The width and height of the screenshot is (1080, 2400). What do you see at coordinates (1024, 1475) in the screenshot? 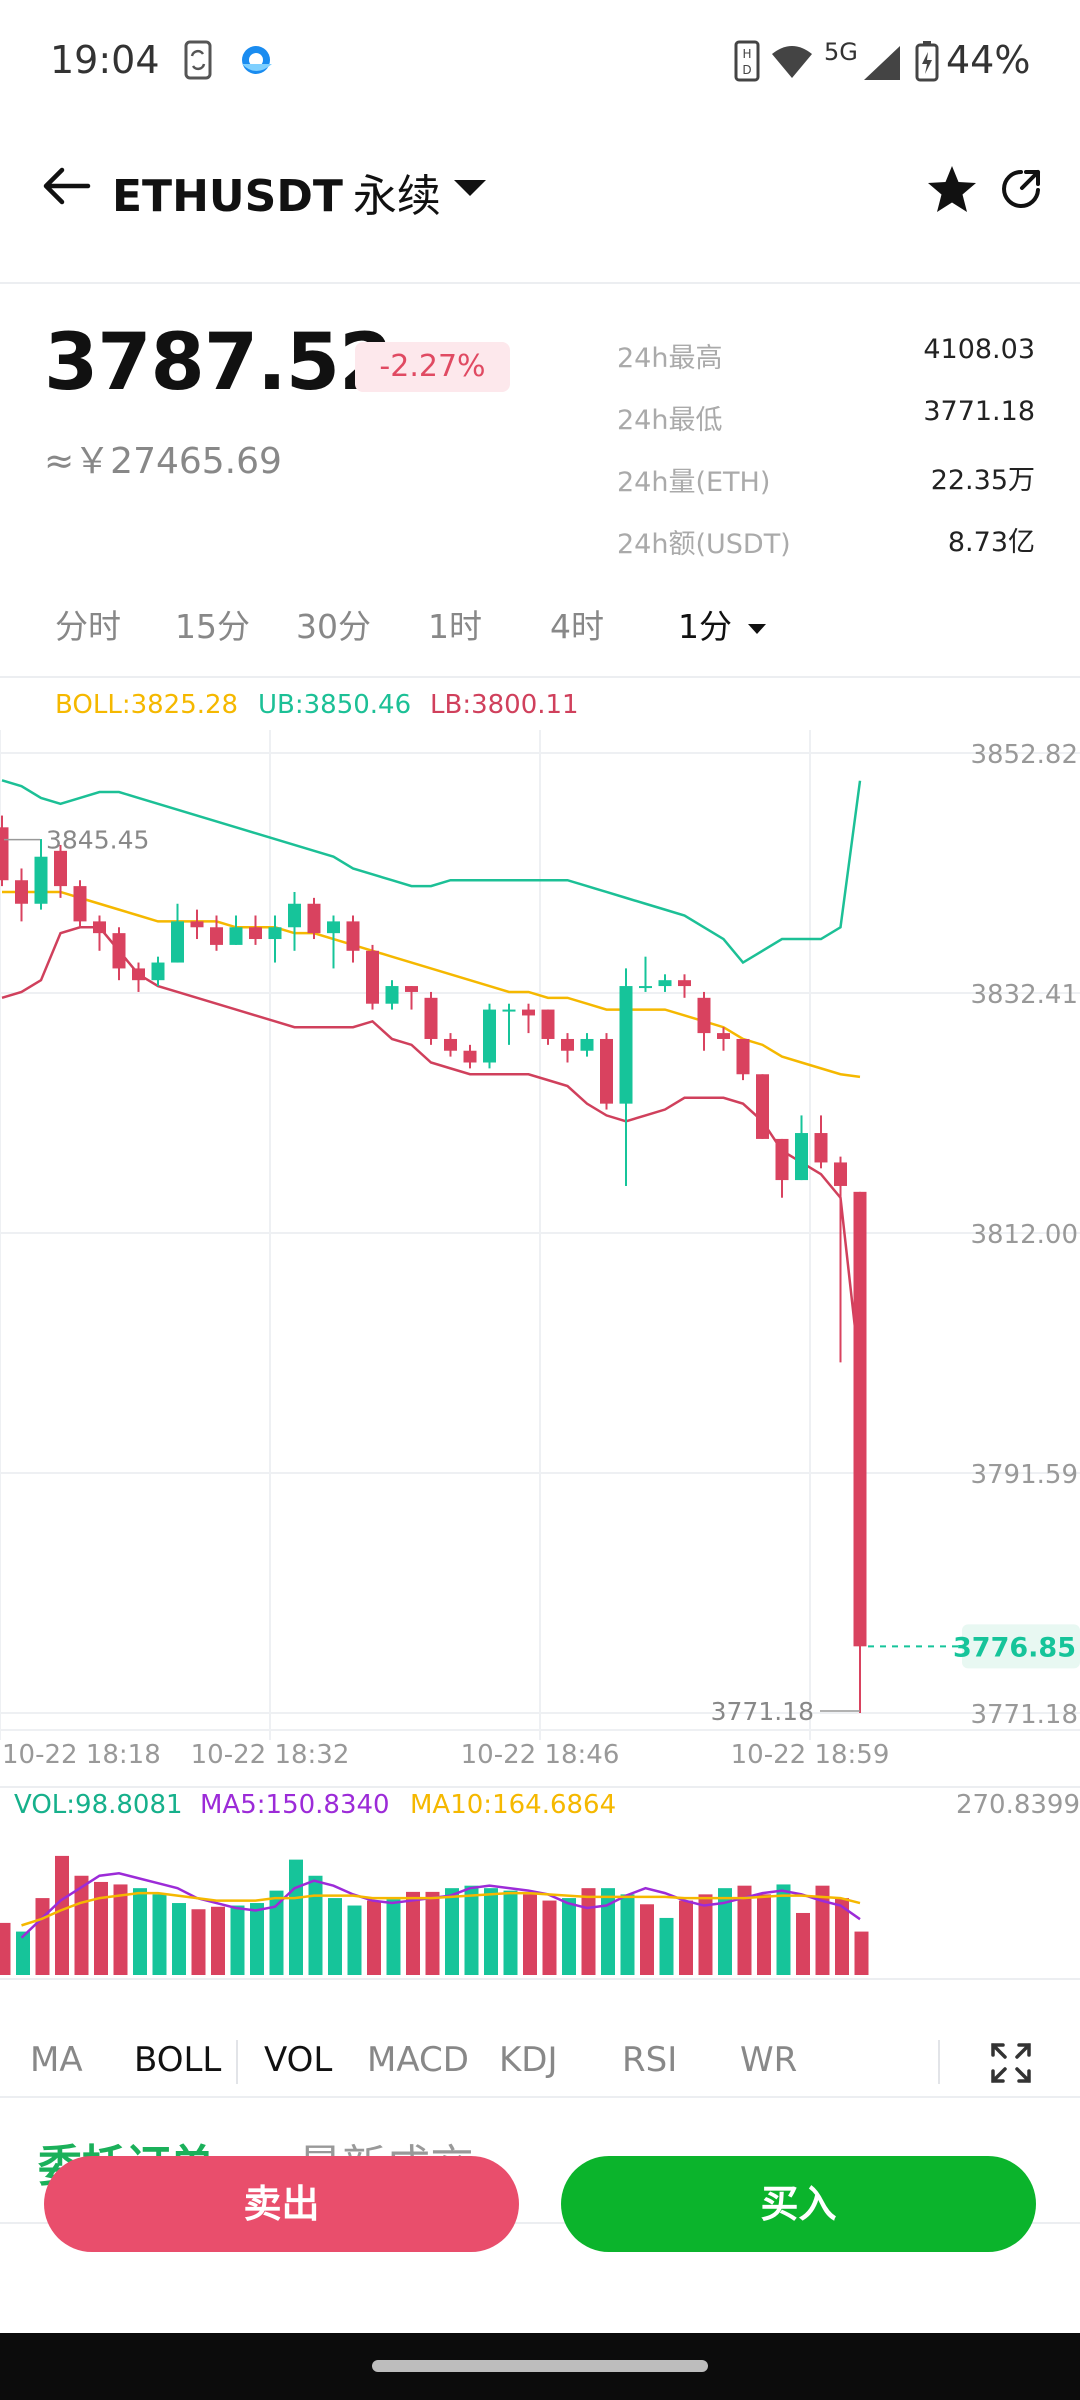
I see `price-axis-label: 3791.59` at bounding box center [1024, 1475].